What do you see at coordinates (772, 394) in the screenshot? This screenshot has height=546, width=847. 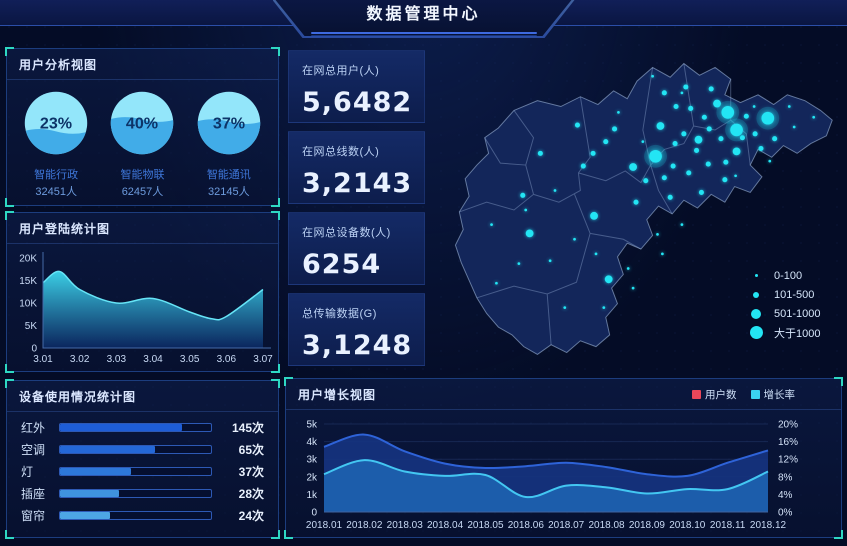 I see `legend-item-增长率: 增长率` at bounding box center [772, 394].